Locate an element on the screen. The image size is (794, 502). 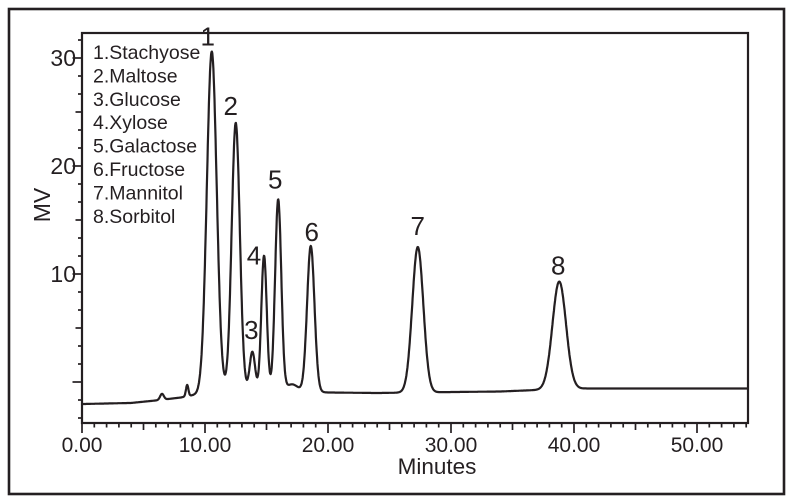
legend-item: 4.Xylose is located at coordinates (130, 123).